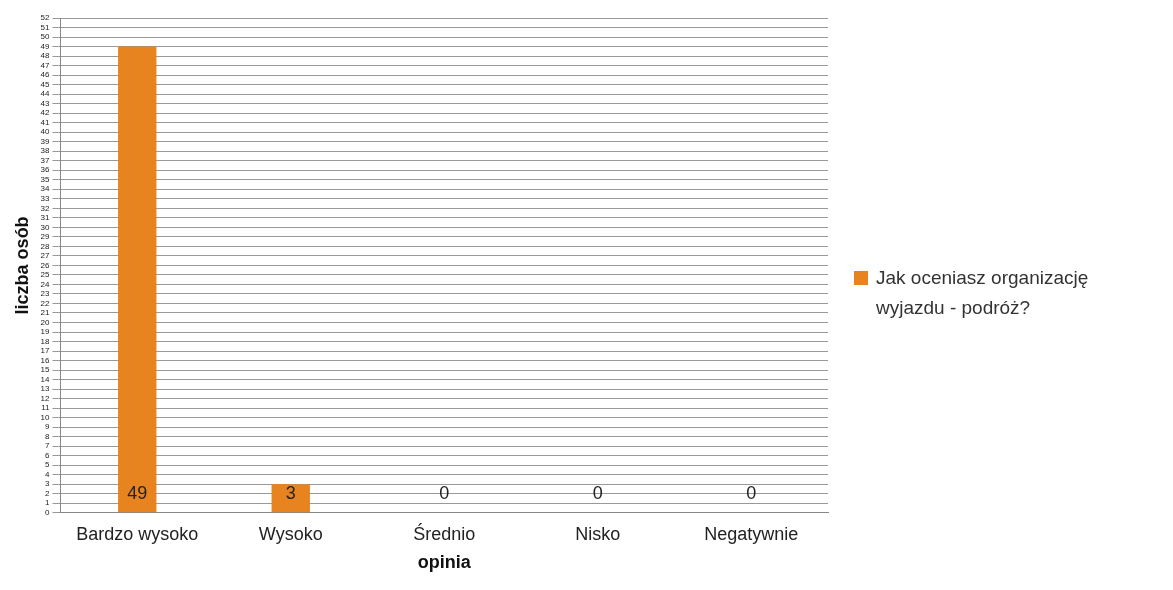 This screenshot has width=1173, height=590. What do you see at coordinates (598, 533) in the screenshot?
I see `x-tick-label: Nisko` at bounding box center [598, 533].